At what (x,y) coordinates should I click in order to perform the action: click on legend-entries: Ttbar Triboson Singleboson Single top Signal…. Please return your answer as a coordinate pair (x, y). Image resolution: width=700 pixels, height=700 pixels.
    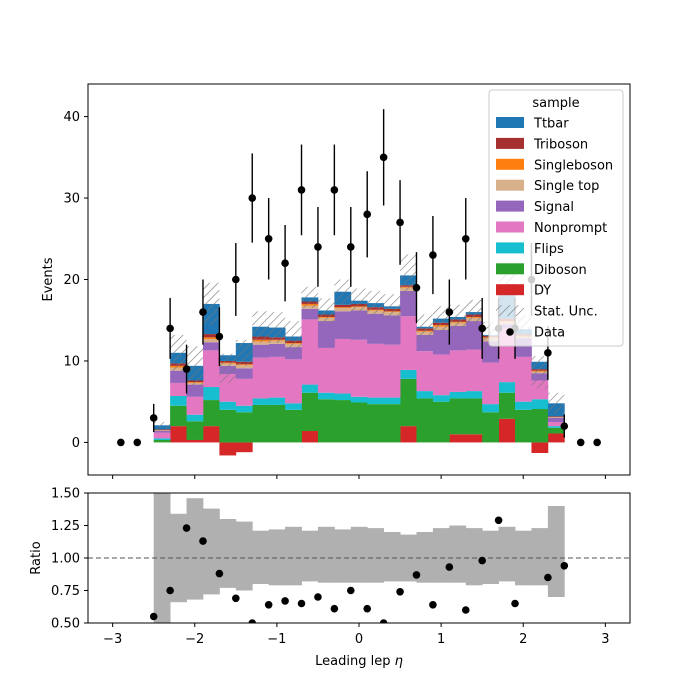
    Looking at the image, I should click on (554, 229).